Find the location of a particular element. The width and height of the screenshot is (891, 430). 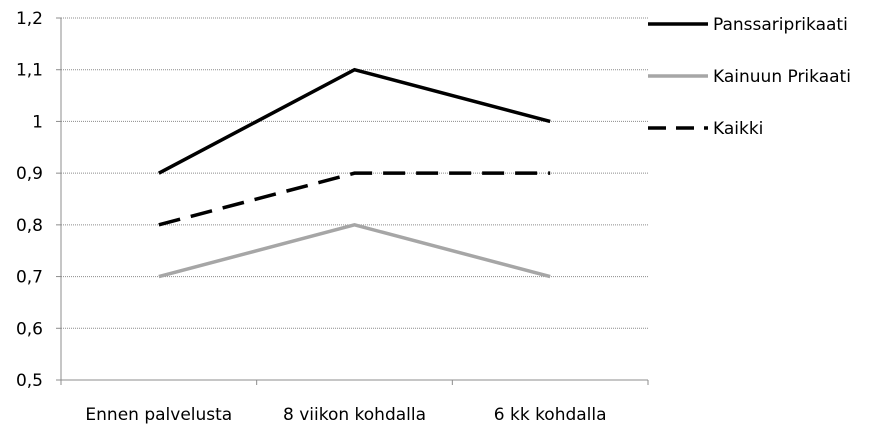

legend: Panssariprikaati Kainuun Prikaati Kaikki is located at coordinates (749, 77).